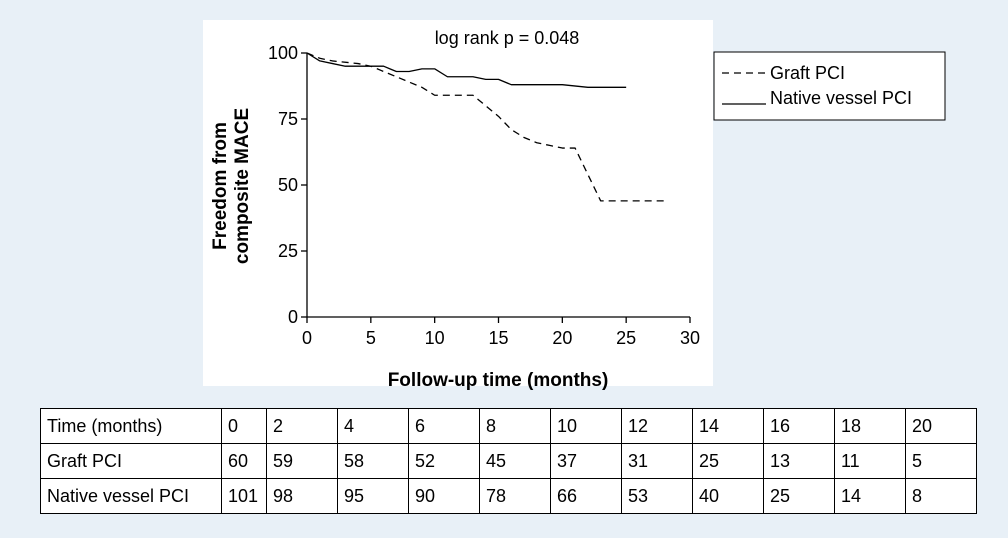 The width and height of the screenshot is (1008, 538). I want to click on legend-entry-native-vessel-pci: Native vessel PCI, so click(841, 98).